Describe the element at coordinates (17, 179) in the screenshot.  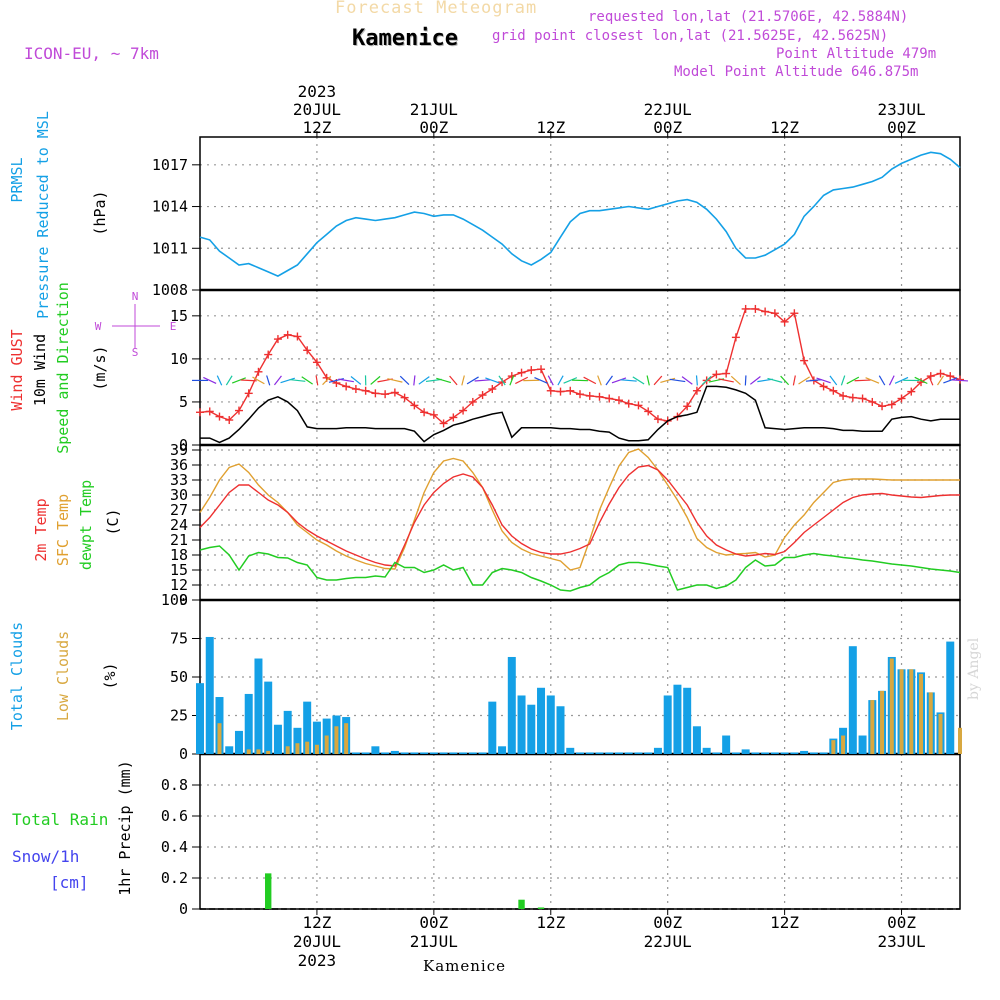
I see `pressure-label: PRMSL` at that location.